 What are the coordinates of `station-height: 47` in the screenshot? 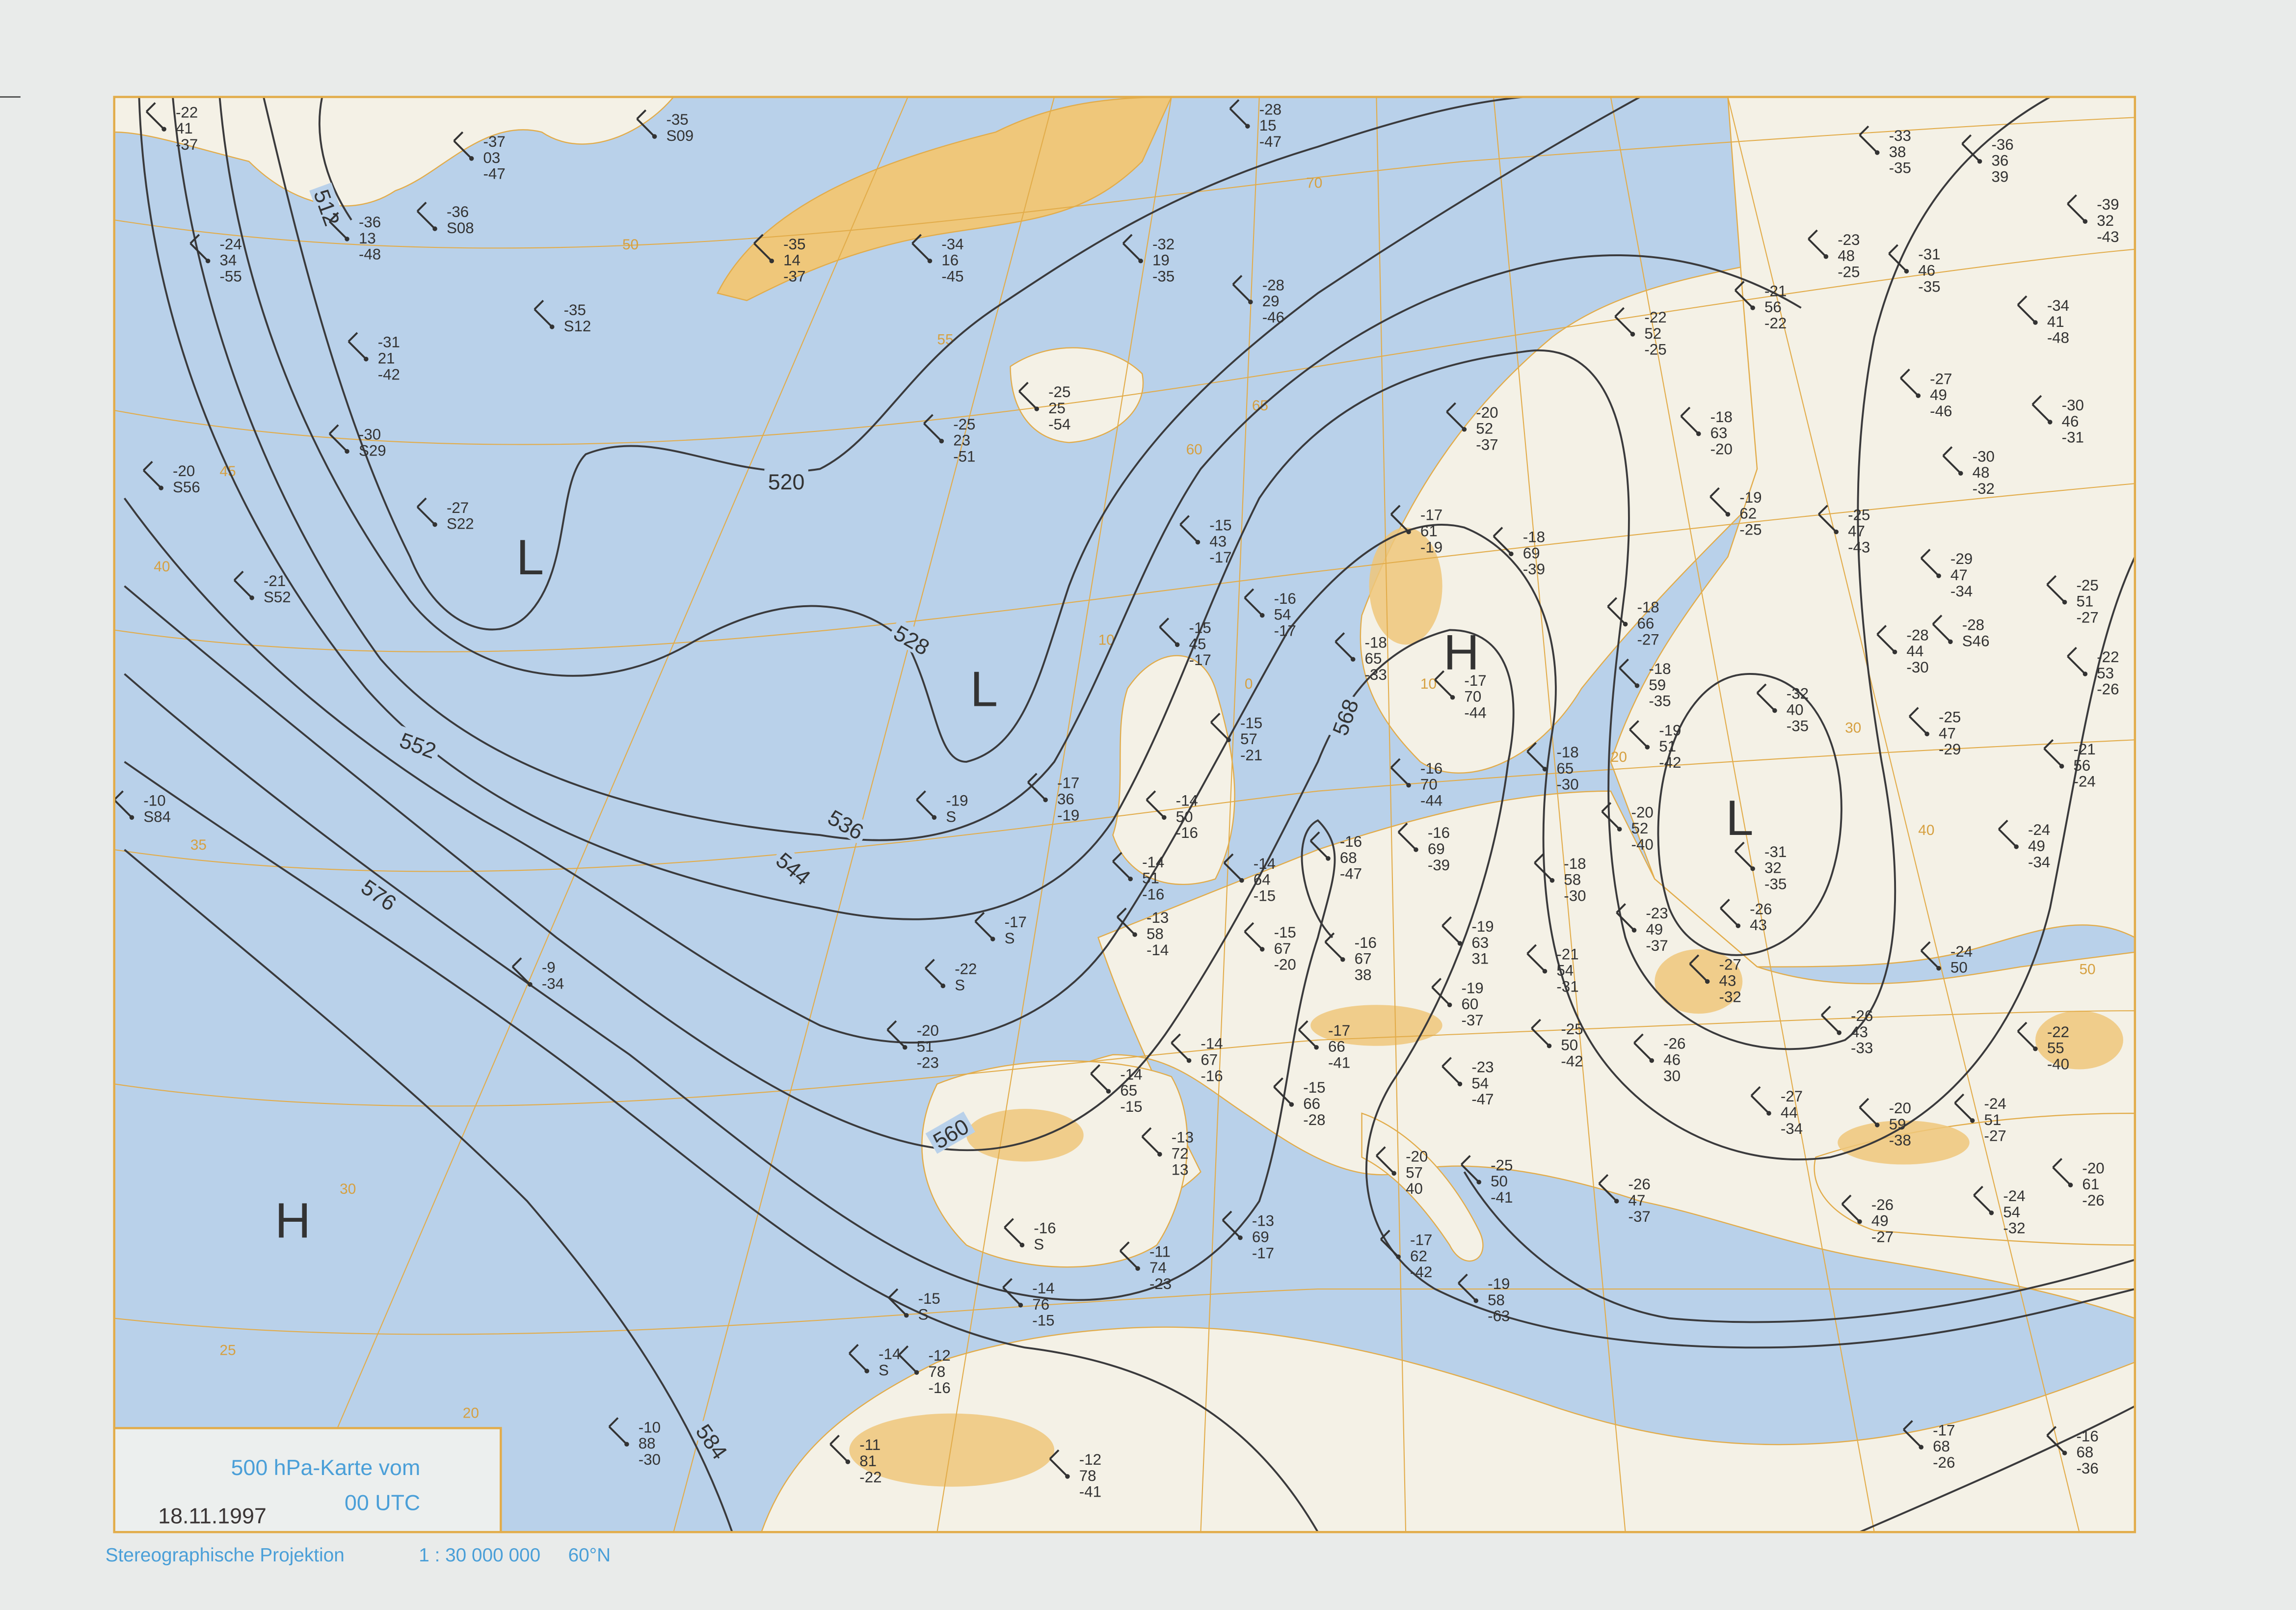 It's located at (1959, 575).